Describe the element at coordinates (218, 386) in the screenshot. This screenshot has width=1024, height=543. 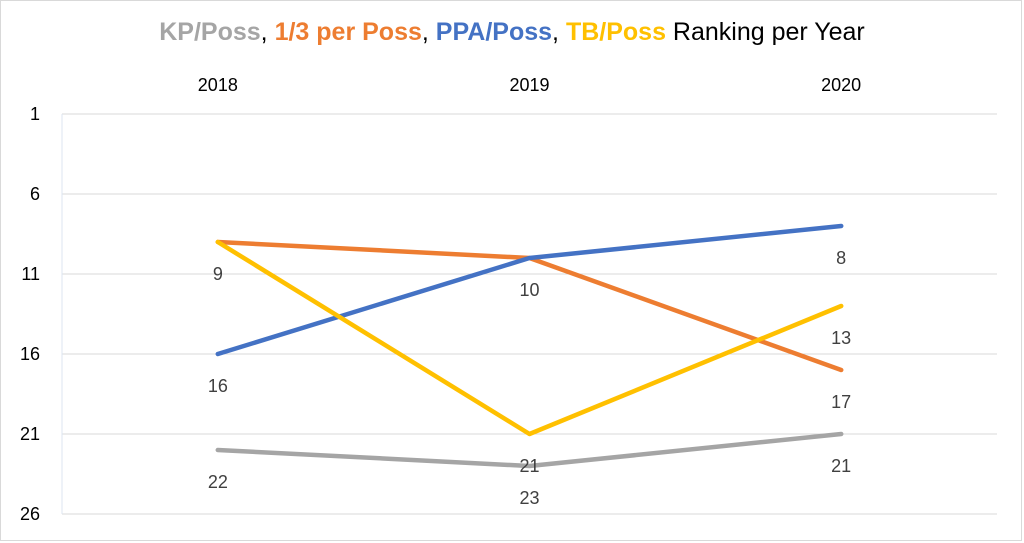
I see `data-label: 16` at that location.